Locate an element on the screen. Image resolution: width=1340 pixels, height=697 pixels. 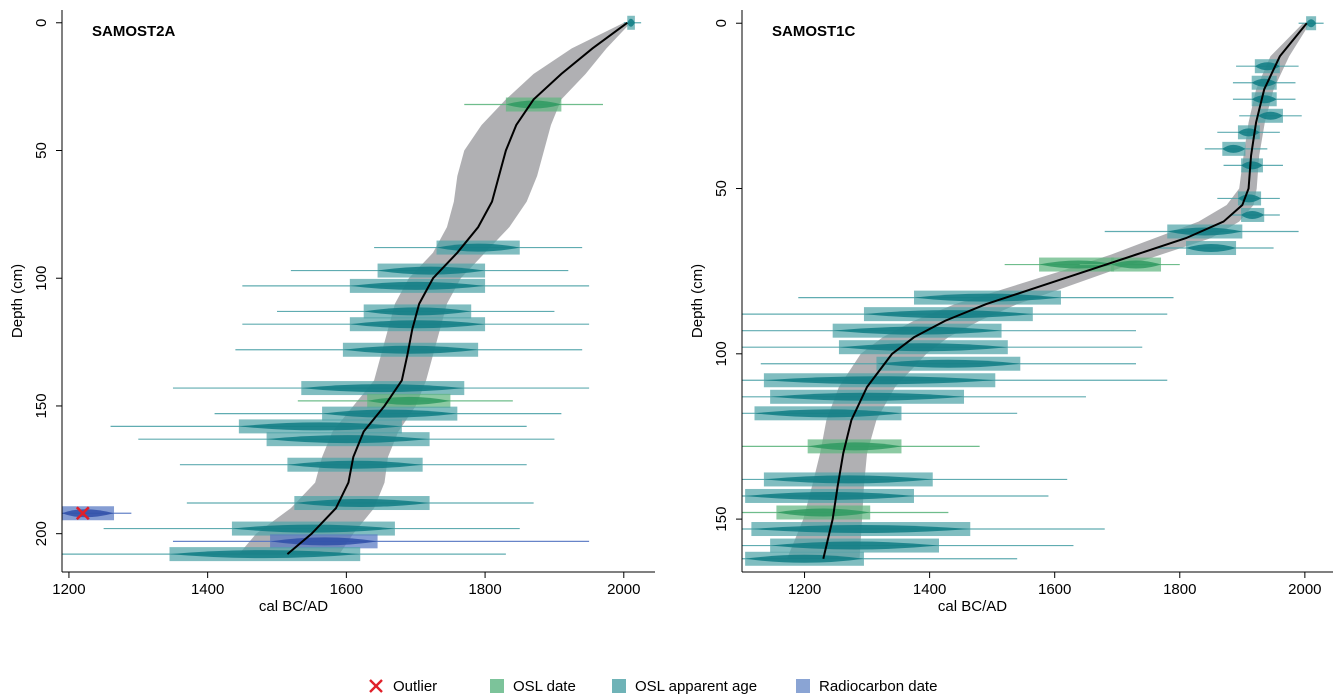
legend-label: OSL date is located at coordinates (544, 686).